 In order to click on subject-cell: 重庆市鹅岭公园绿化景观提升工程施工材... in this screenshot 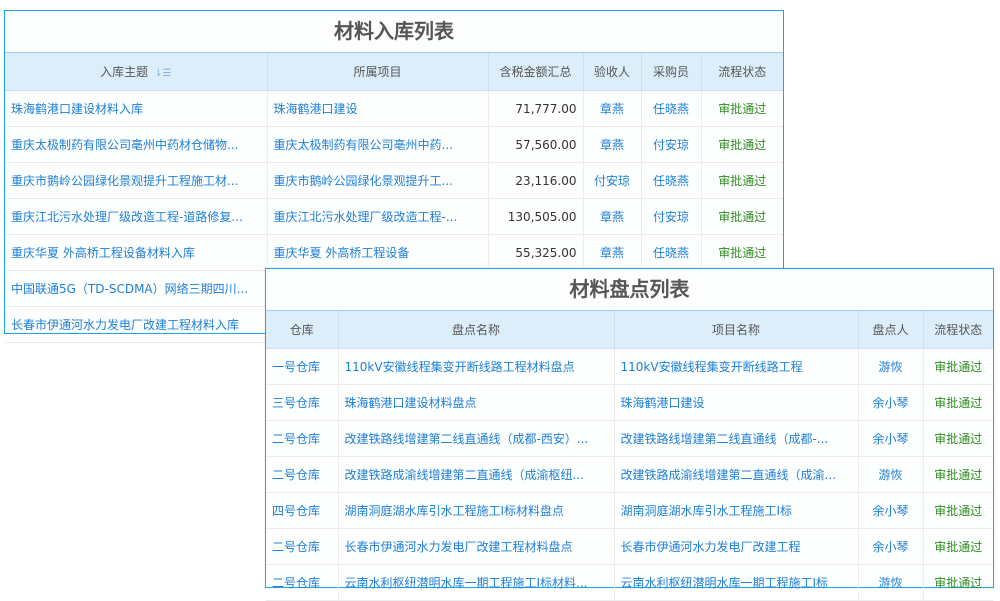, I will do `click(136, 180)`.